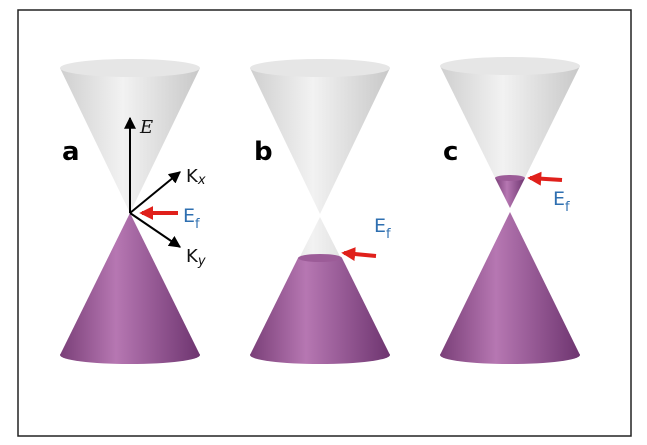 The height and width of the screenshot is (445, 647). Describe the element at coordinates (155, 192) in the screenshot. I see `kx-axis` at that location.